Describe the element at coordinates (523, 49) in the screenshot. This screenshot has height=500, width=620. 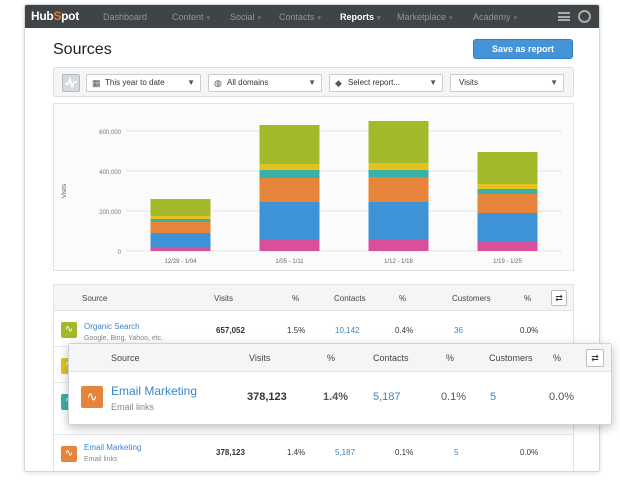
I see `save-as-report-button: Save as report` at that location.